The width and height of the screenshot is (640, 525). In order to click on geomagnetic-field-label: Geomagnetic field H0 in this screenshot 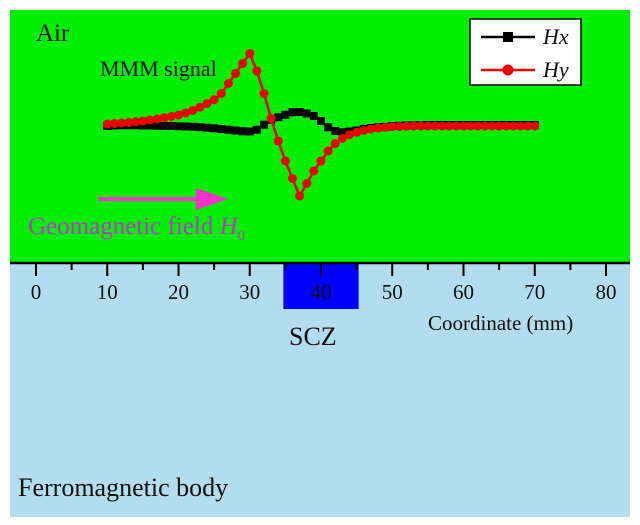, I will do `click(136, 229)`.